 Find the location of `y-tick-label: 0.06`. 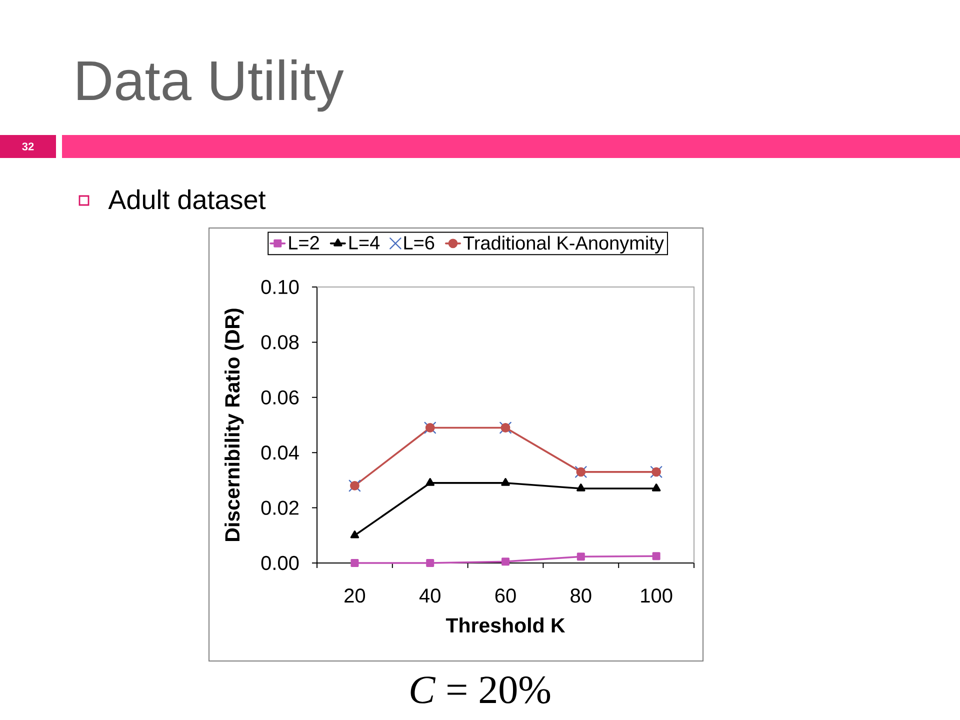

y-tick-label: 0.06 is located at coordinates (280, 397).